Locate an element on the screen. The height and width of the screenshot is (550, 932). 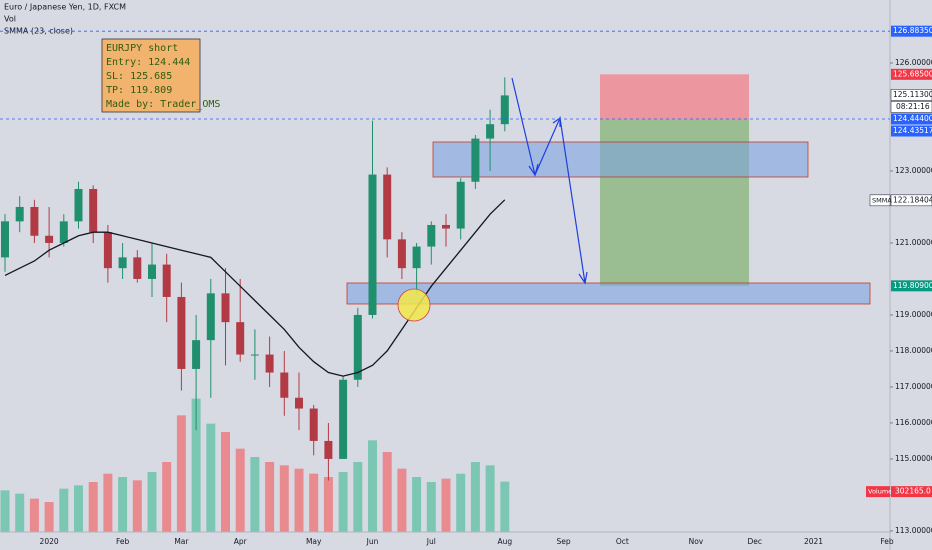
price-label: 119.809000 is located at coordinates (912, 285).